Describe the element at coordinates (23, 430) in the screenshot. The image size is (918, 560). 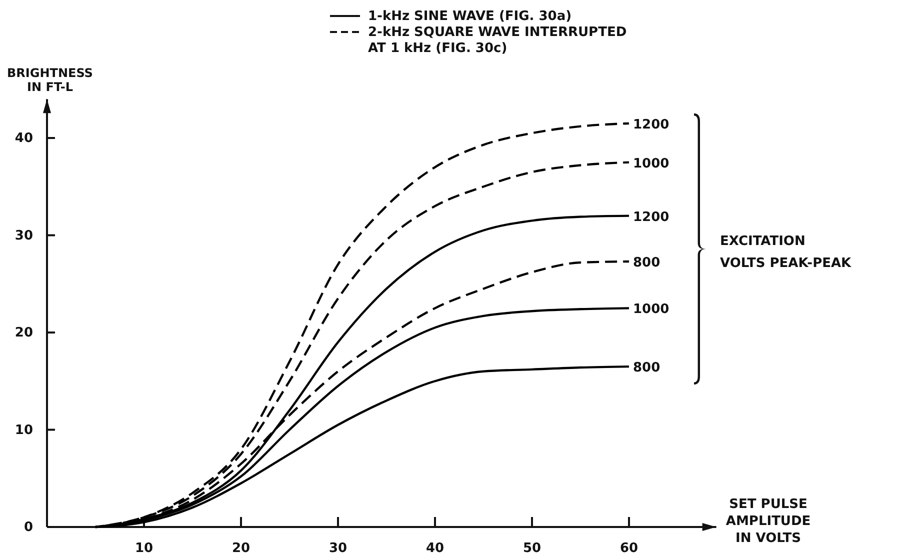
I see `y-tick-label: 10` at that location.